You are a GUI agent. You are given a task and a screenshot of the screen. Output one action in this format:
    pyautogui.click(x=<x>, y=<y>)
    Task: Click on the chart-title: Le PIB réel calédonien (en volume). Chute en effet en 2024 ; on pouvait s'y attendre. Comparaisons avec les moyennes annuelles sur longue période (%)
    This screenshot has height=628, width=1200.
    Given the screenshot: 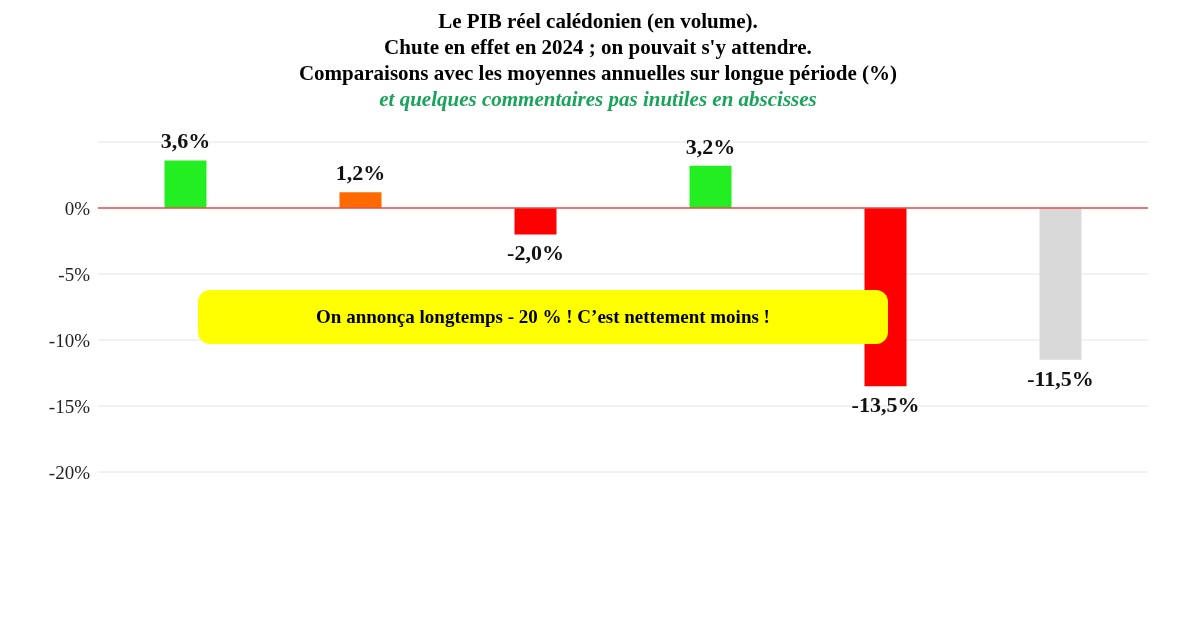 What is the action you would take?
    pyautogui.click(x=598, y=47)
    